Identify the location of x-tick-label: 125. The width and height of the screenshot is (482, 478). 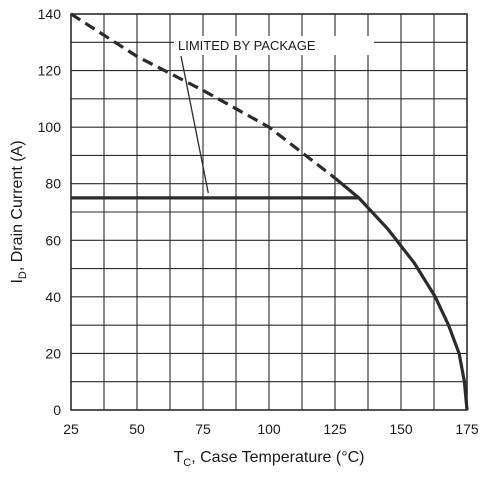
(335, 429).